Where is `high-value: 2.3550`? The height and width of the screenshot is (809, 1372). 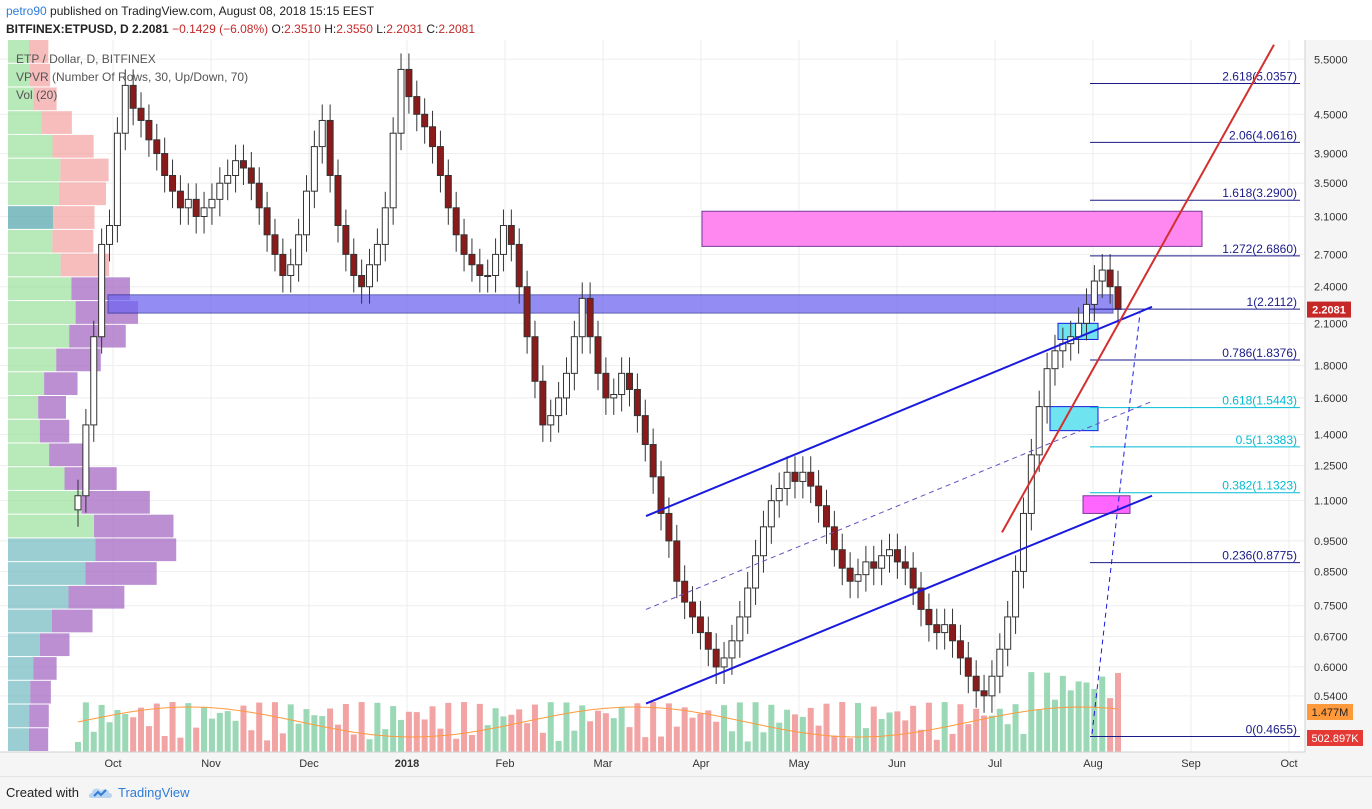
high-value: 2.3550 is located at coordinates (354, 29).